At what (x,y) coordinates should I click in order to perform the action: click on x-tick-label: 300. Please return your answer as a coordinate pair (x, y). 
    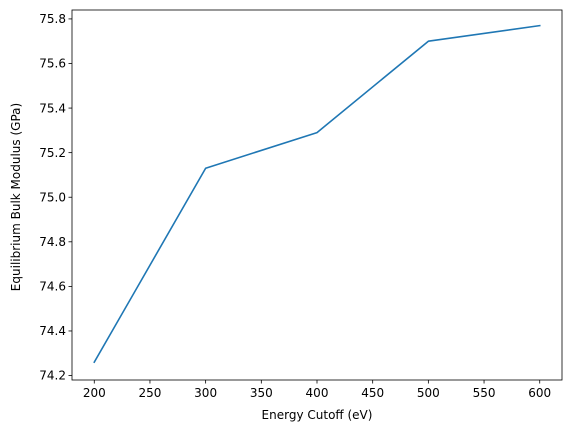
    Looking at the image, I should click on (205, 393).